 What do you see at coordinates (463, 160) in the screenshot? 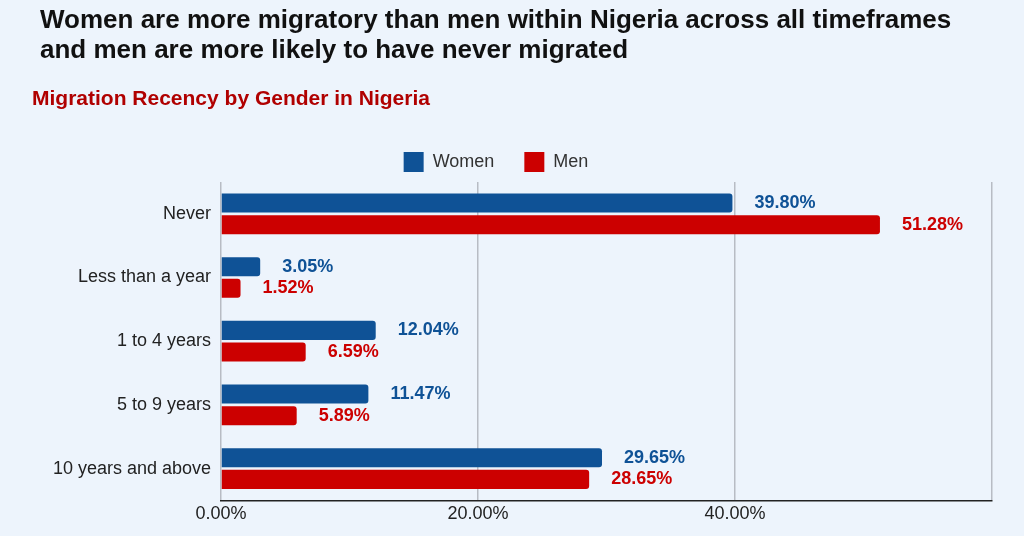
I see `legend-label: Women` at bounding box center [463, 160].